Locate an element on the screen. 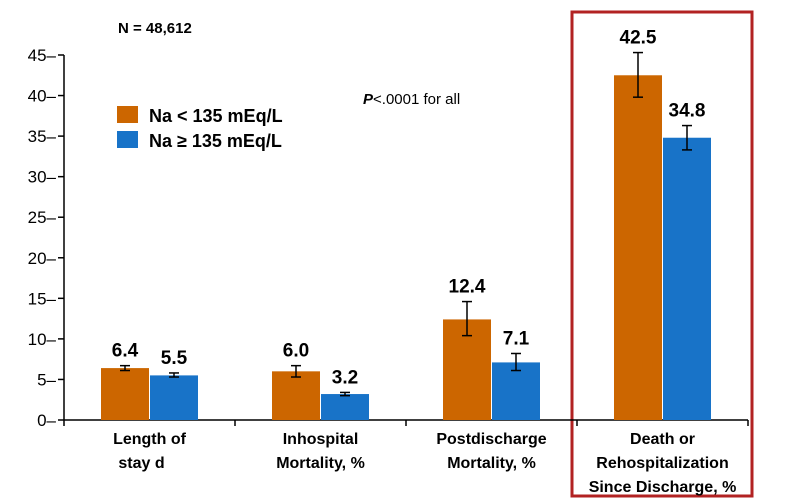 The image size is (808, 500). bar-series0-cat3 is located at coordinates (638, 248).